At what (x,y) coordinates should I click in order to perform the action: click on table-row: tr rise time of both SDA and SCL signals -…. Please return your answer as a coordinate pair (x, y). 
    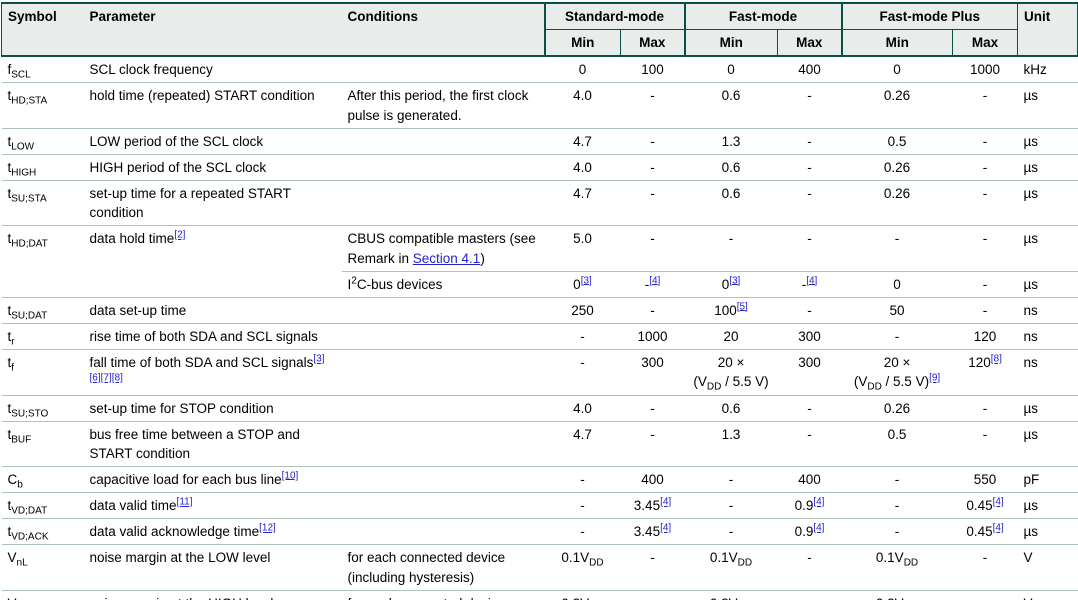
    Looking at the image, I should click on (539, 336).